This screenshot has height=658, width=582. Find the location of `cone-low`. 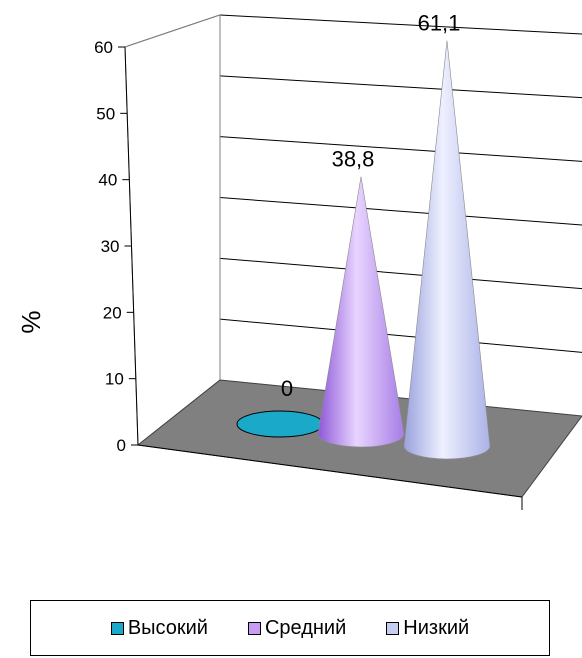

cone-low is located at coordinates (447, 250).